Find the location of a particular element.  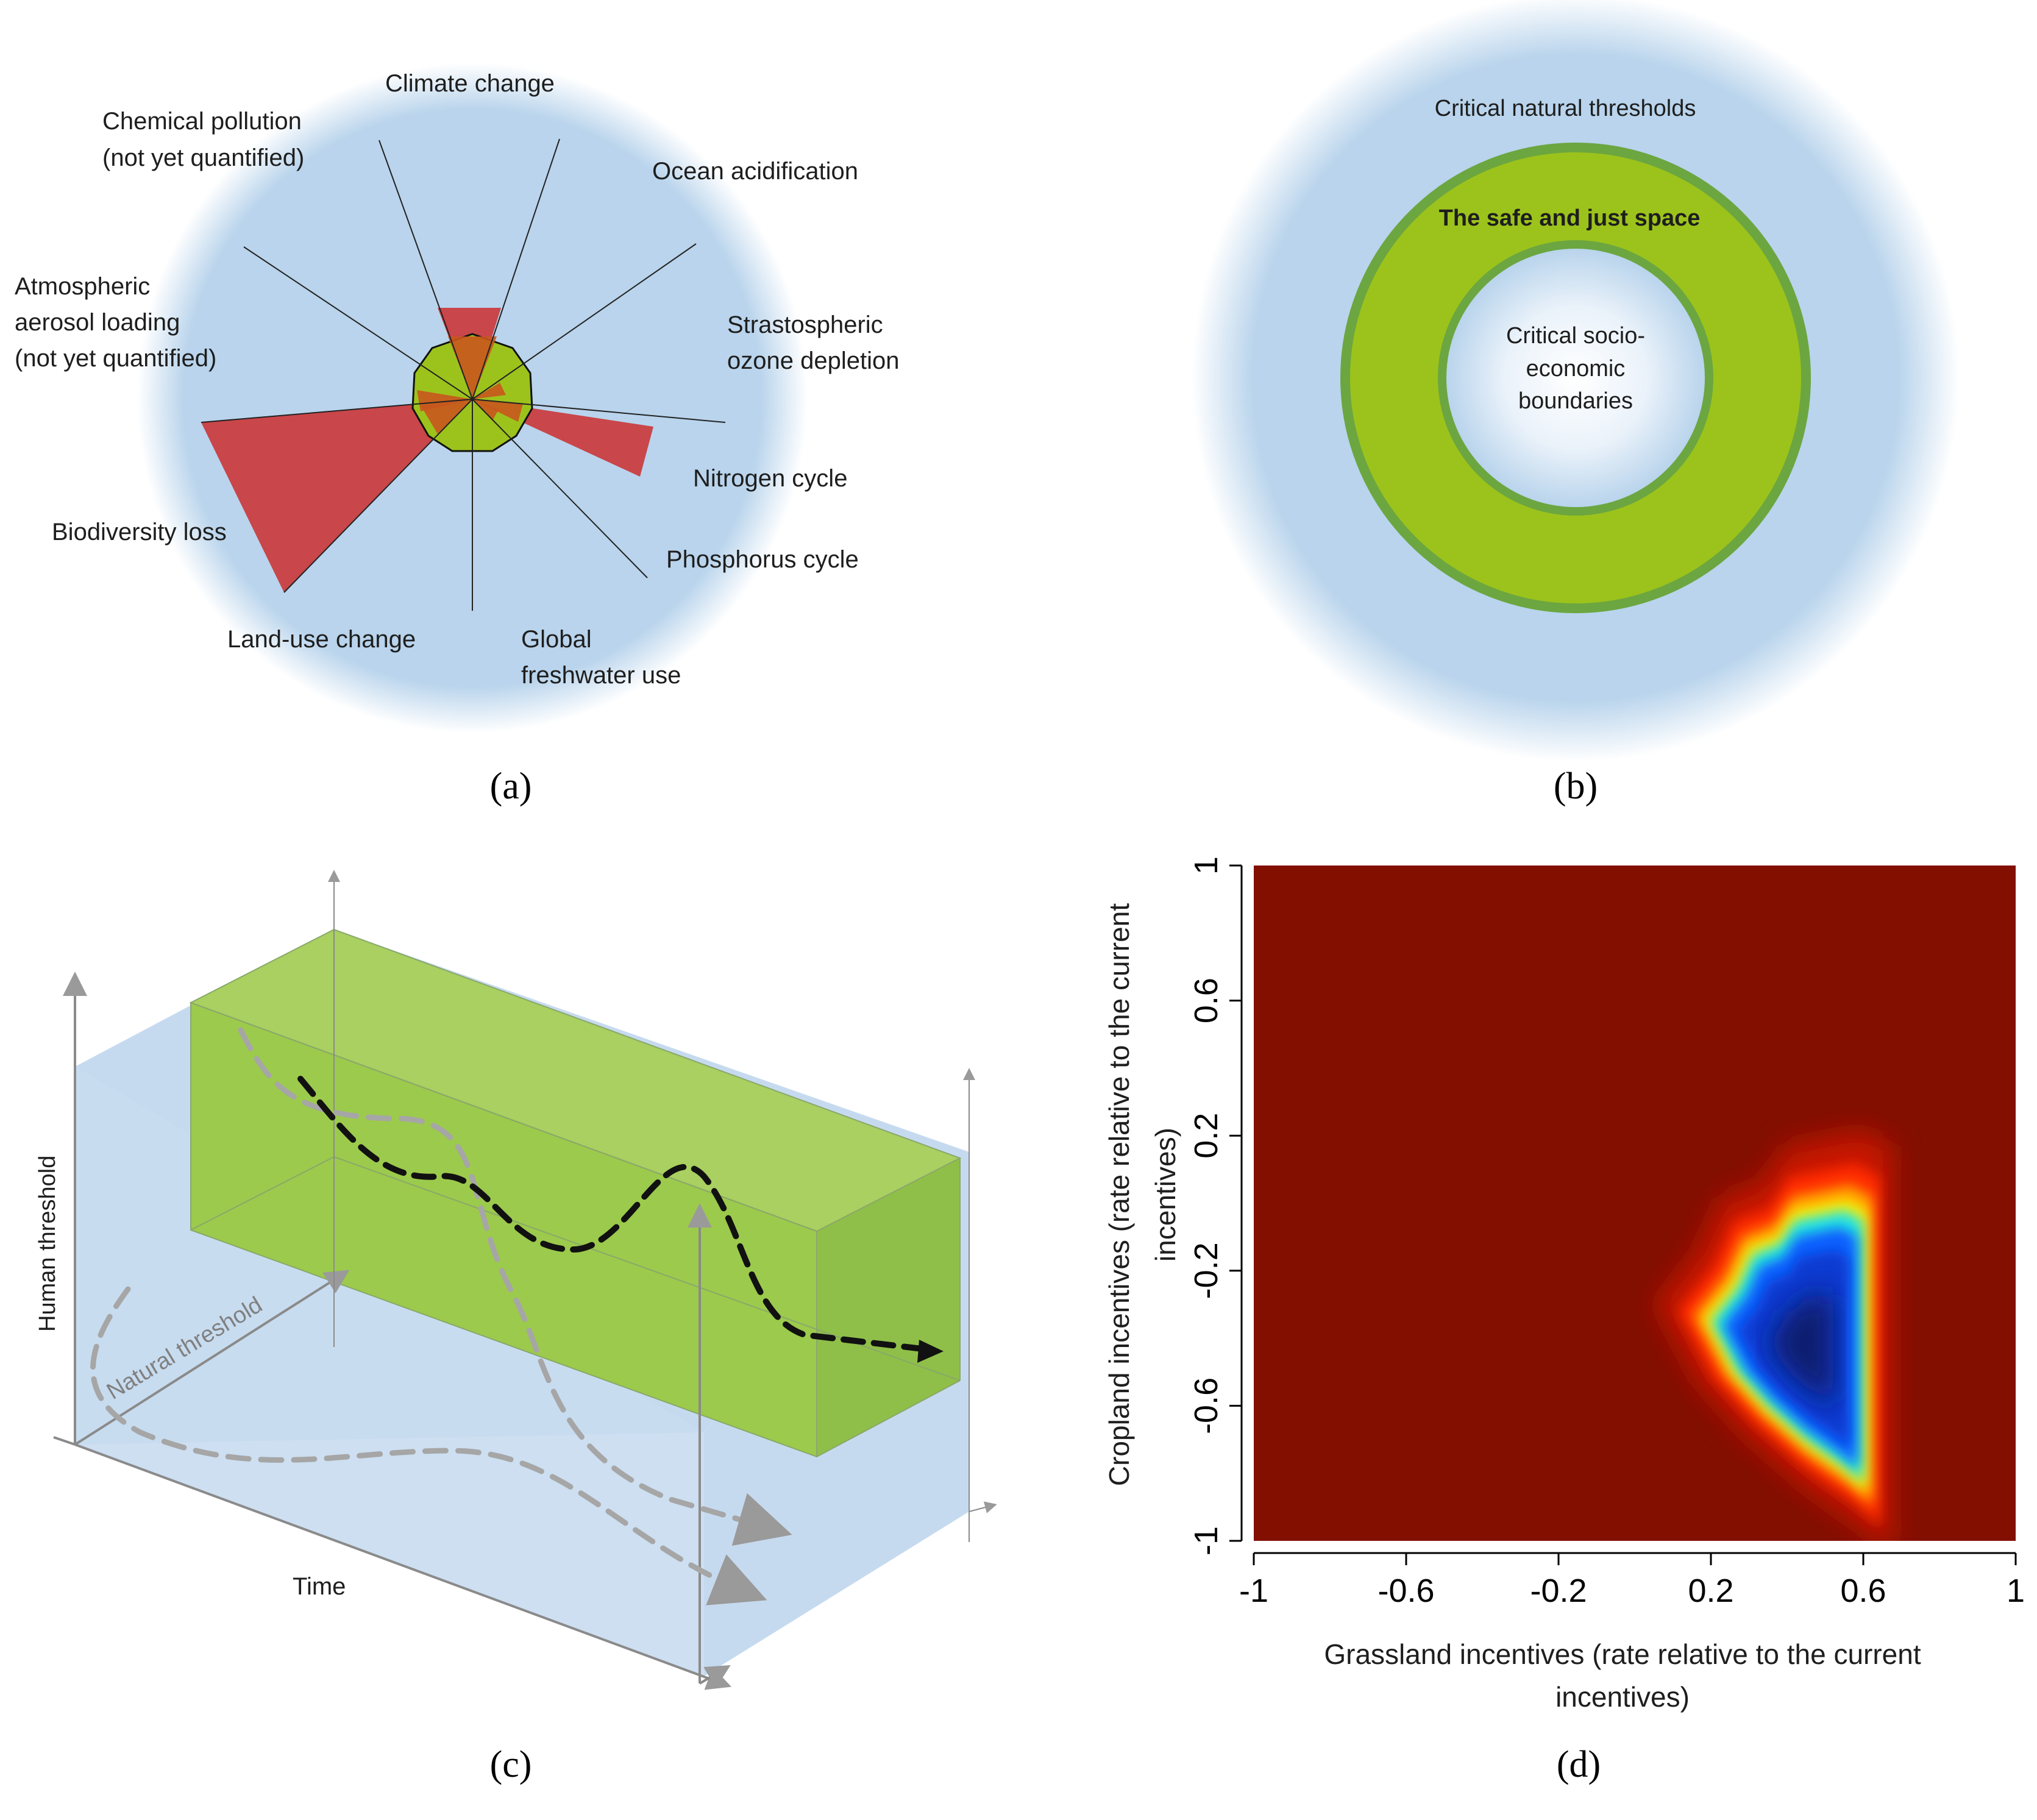

wedge-ozone-inner is located at coordinates (486, 410).